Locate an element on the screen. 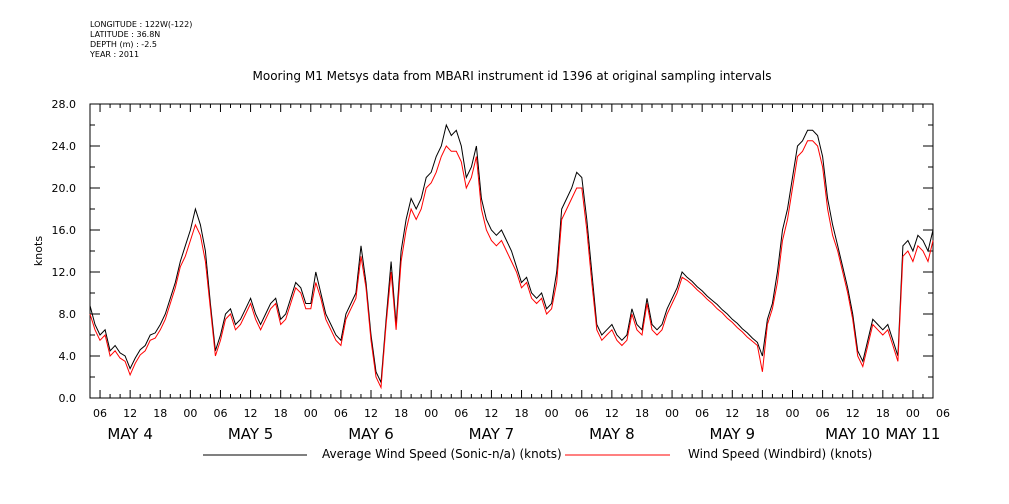  y-tick-label: 12.0 is located at coordinates (64, 272).